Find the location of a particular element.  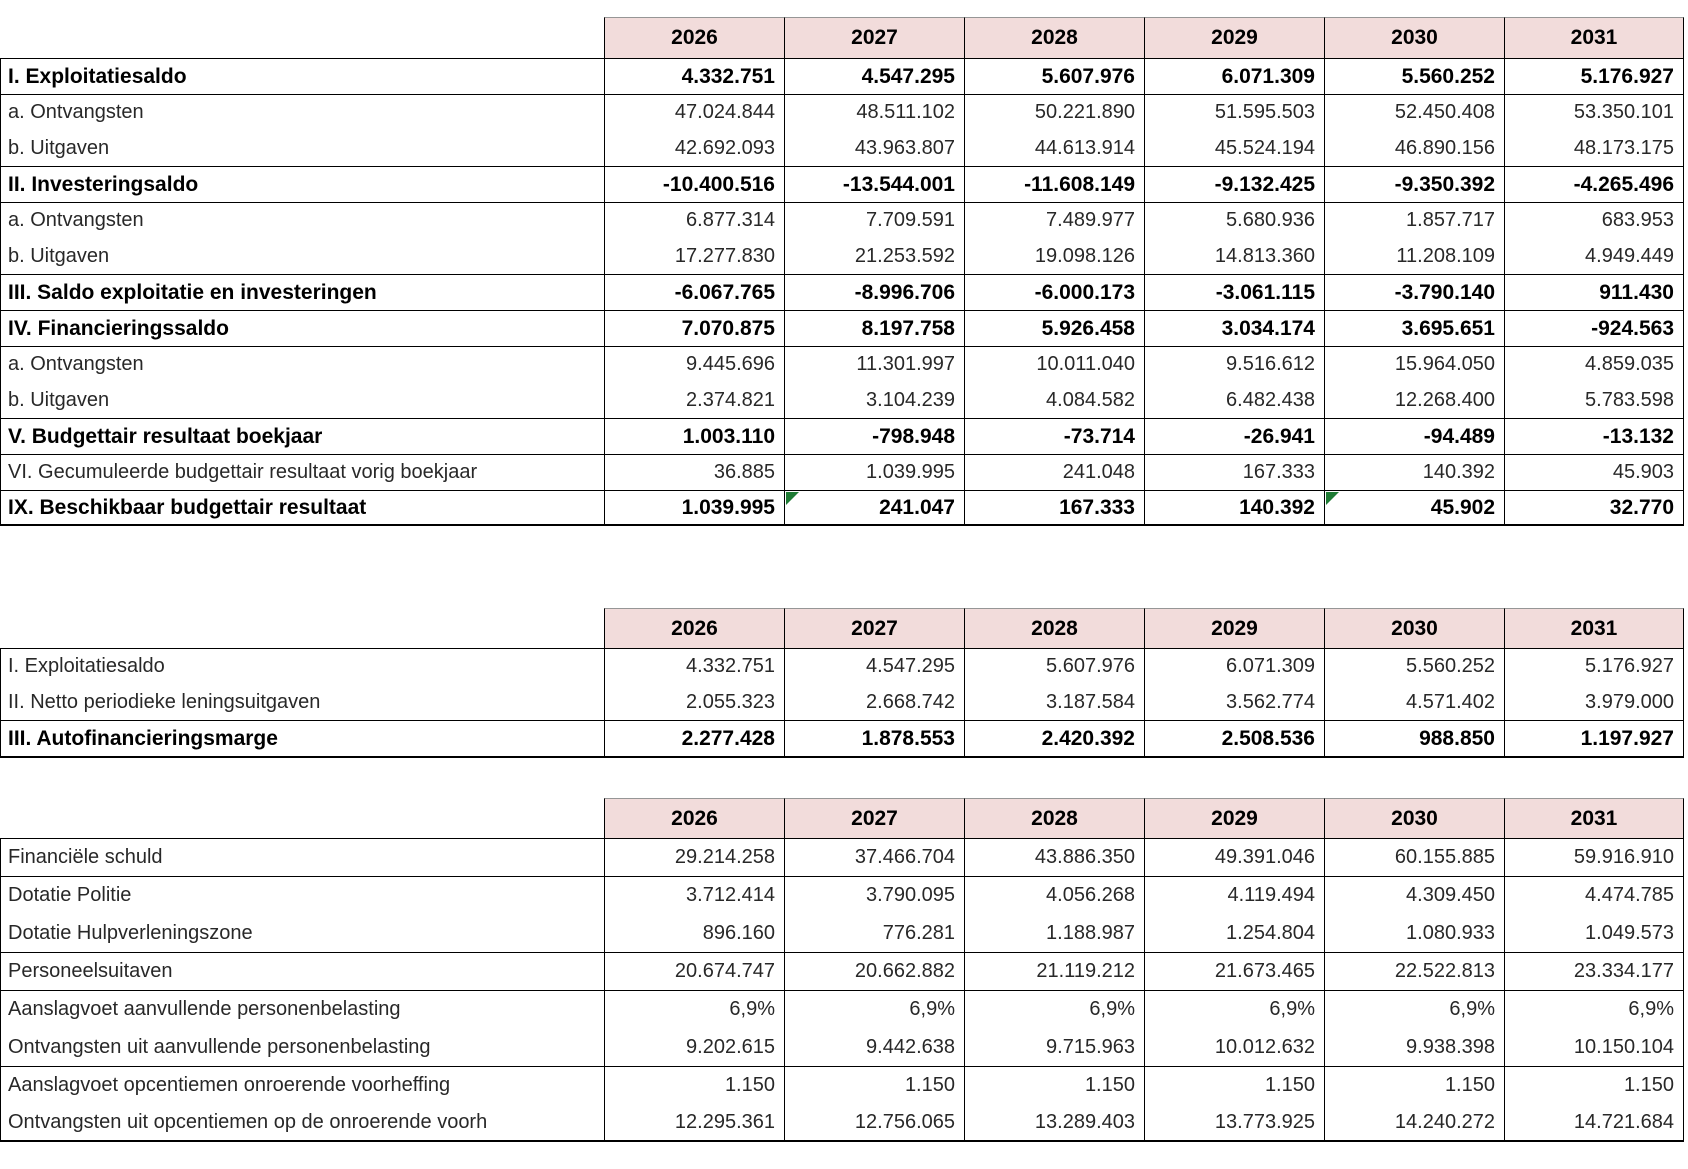

row-label-text: IX. Beschikbaar budgettair resultaat is located at coordinates (187, 507).